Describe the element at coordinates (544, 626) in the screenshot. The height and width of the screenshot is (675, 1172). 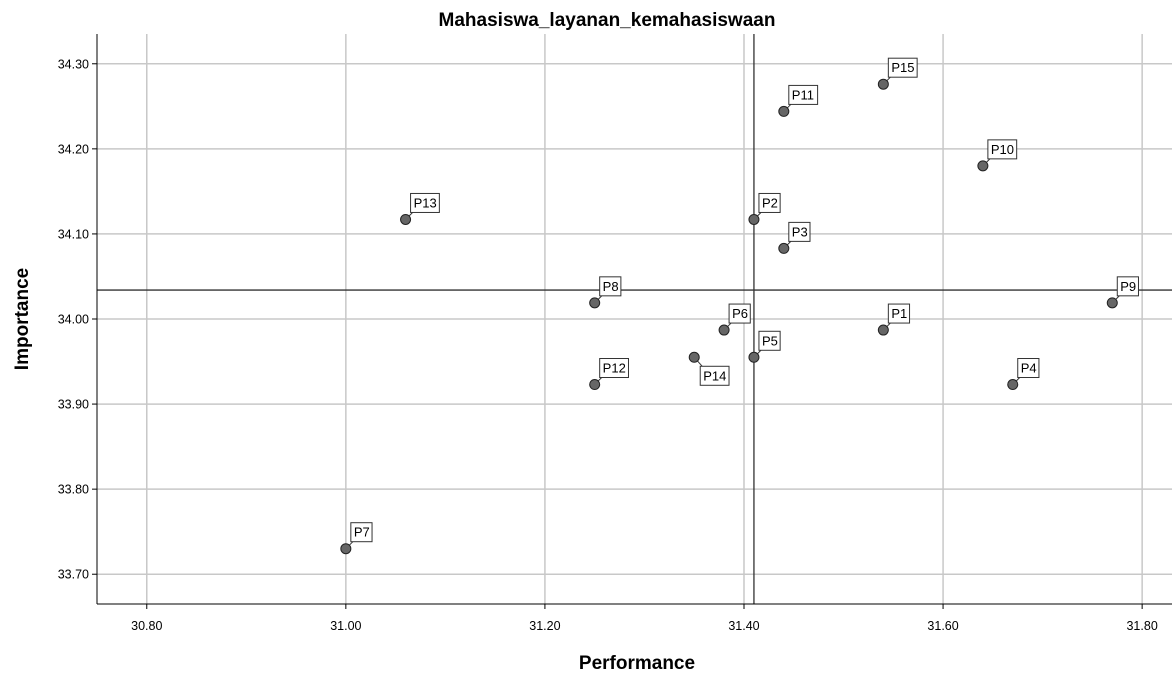
I see `x-tick-label: 31.20` at that location.